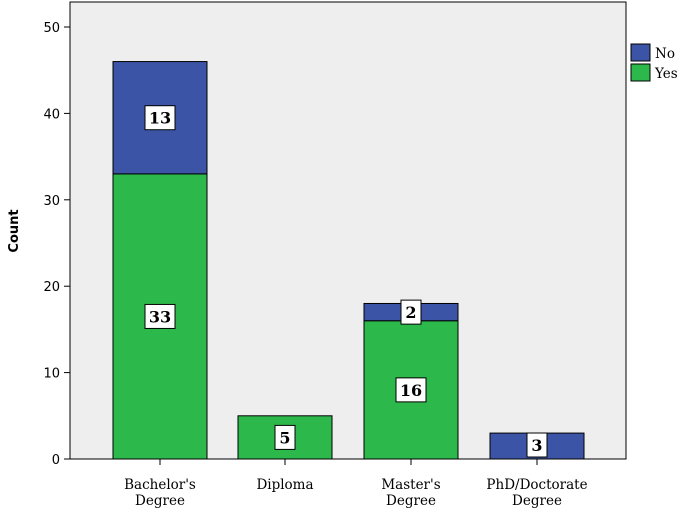 The image size is (690, 514). I want to click on y-tick-label: 10, so click(51, 374).